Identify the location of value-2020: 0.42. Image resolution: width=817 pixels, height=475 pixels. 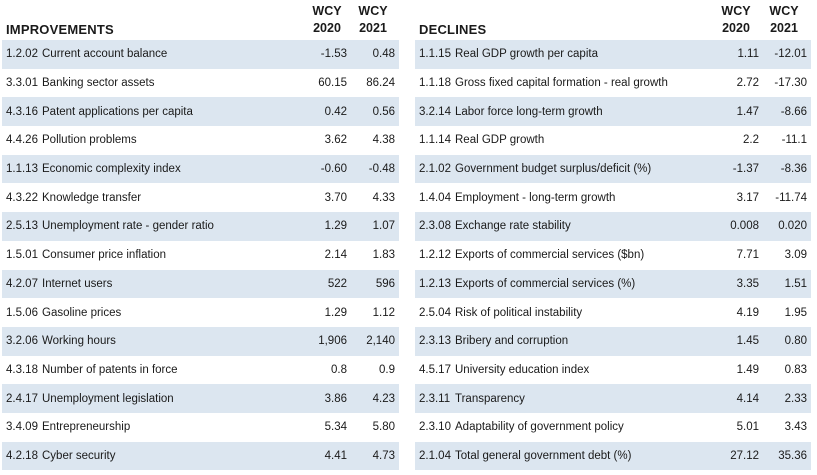
(335, 111).